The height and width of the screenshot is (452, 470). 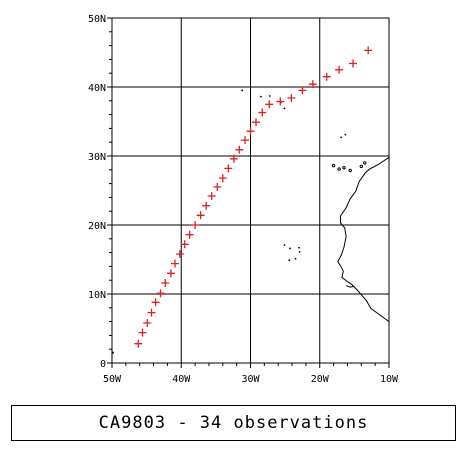 What do you see at coordinates (97, 192) in the screenshot?
I see `y-axis-tick-labels: 0 10N 20N 30N 40N 50N` at bounding box center [97, 192].